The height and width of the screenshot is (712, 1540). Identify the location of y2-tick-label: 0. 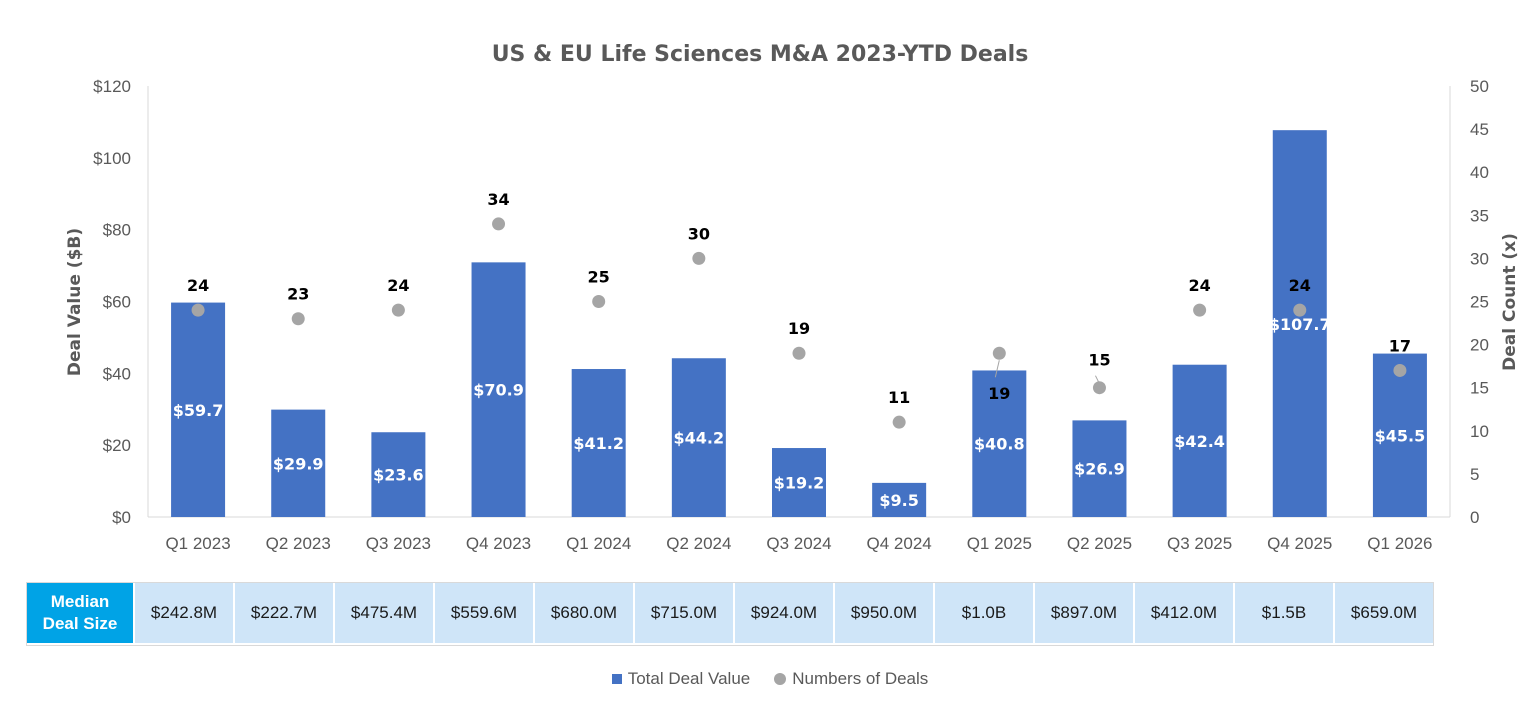
(1474, 517).